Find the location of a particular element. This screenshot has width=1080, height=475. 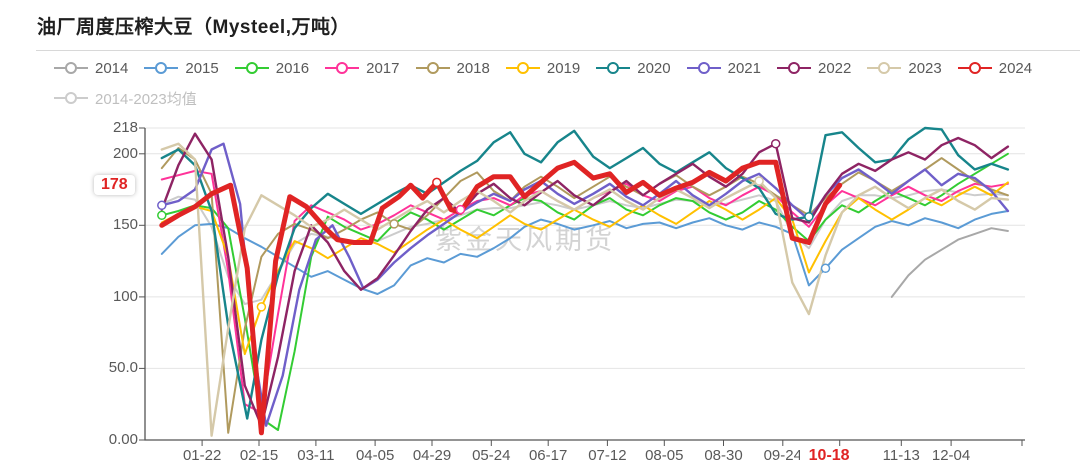

legend-item-2019: 2019 is located at coordinates (543, 68).